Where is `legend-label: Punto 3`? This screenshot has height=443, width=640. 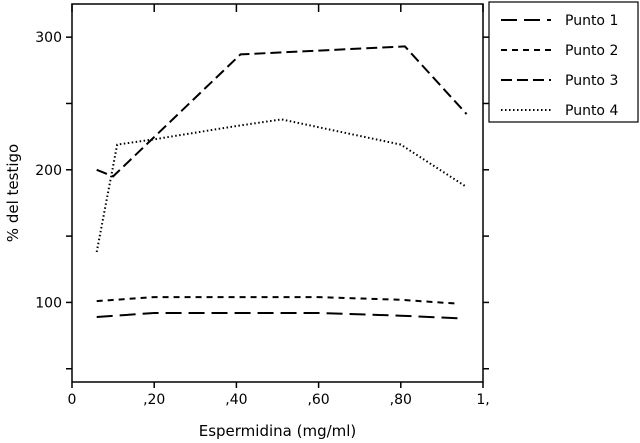 legend-label: Punto 3 is located at coordinates (591, 81).